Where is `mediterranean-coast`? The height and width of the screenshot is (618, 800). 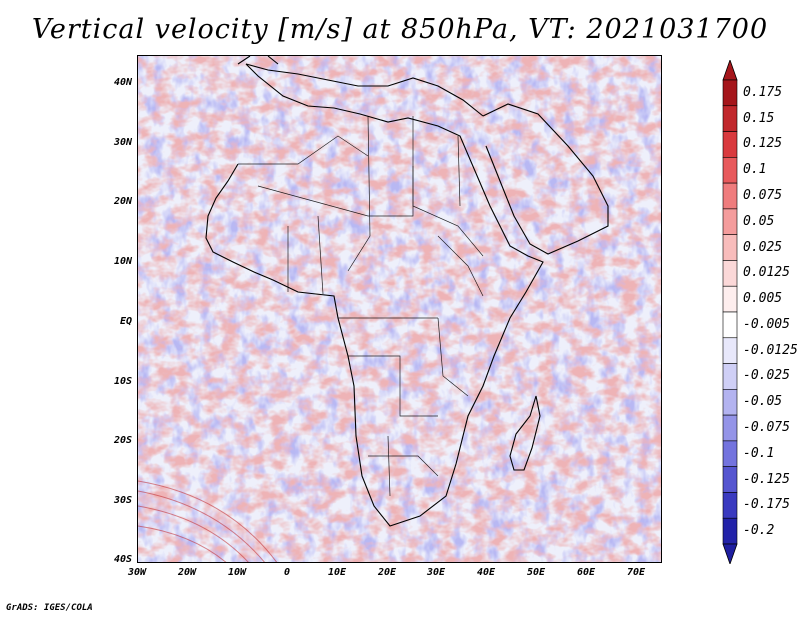 mediterranean-coast is located at coordinates (364, 90).